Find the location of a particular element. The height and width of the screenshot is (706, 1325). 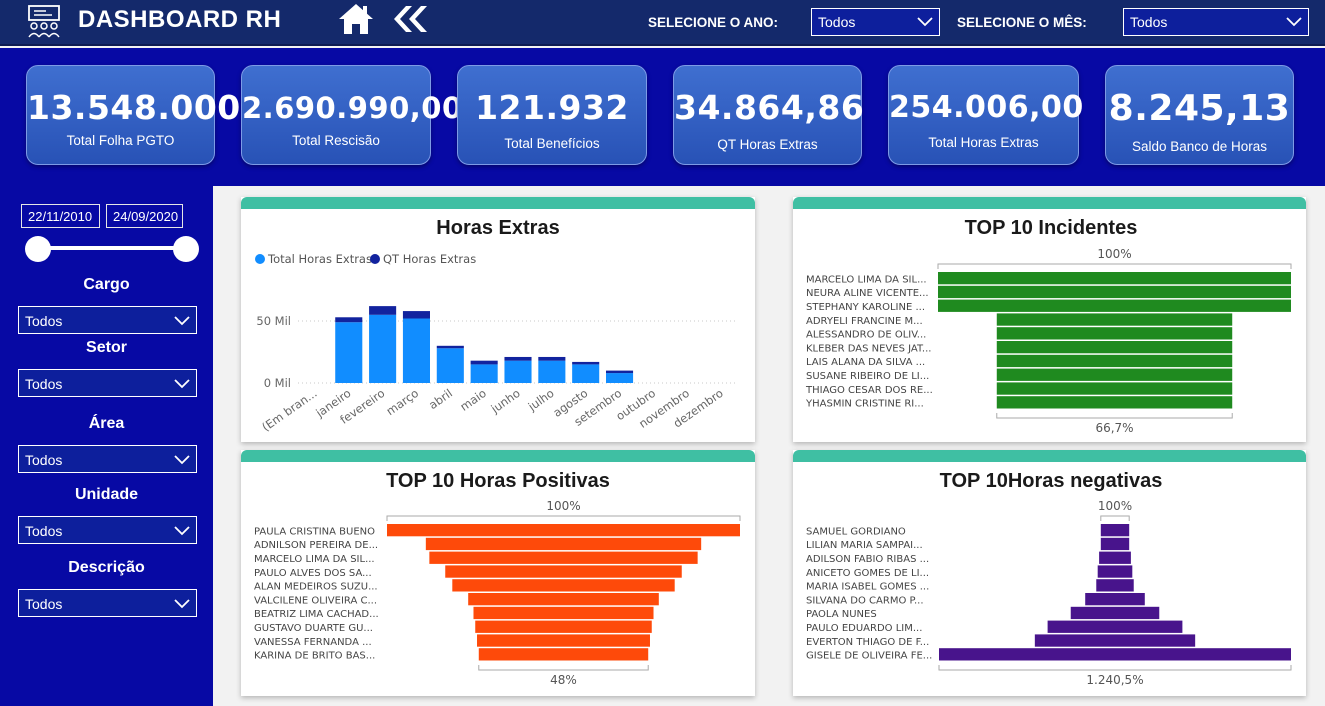

date-start: 22/11/2010 is located at coordinates (60, 216).